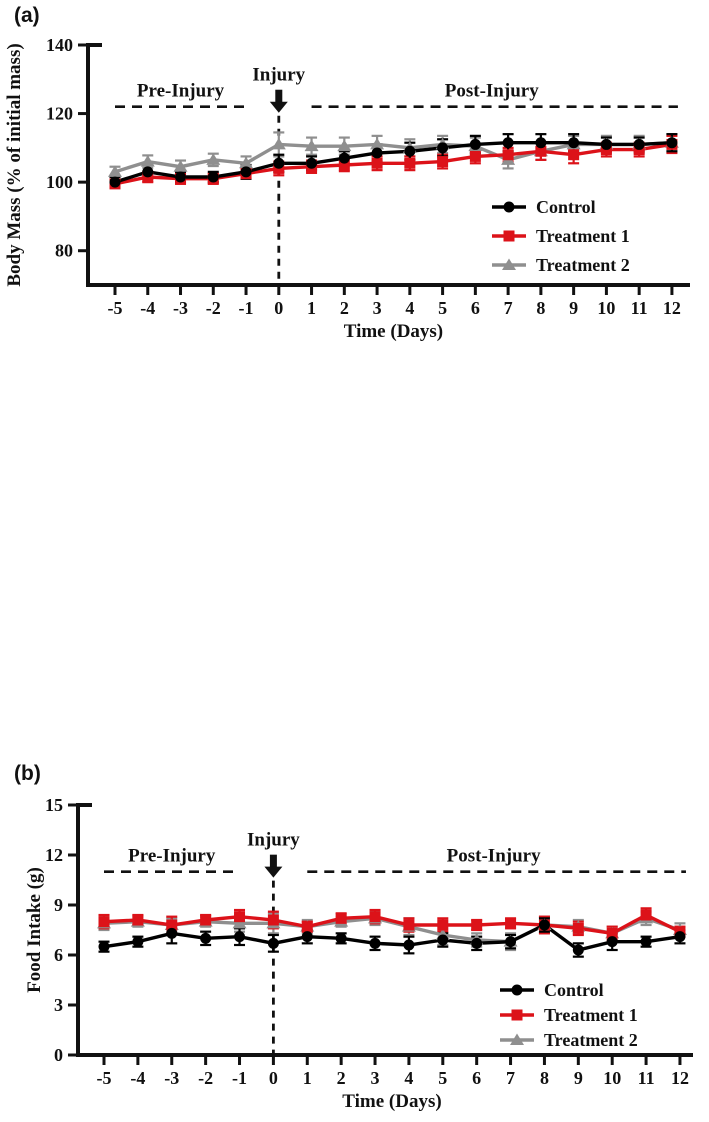 Image resolution: width=709 pixels, height=1122 pixels. I want to click on svg-text: 140, so click(59, 45).